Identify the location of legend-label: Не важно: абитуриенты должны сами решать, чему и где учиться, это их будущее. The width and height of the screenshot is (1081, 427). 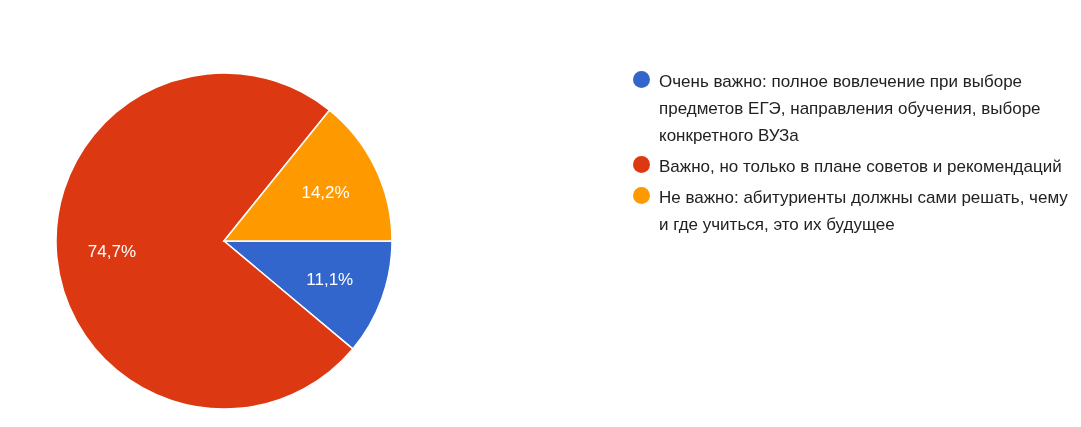
(864, 211).